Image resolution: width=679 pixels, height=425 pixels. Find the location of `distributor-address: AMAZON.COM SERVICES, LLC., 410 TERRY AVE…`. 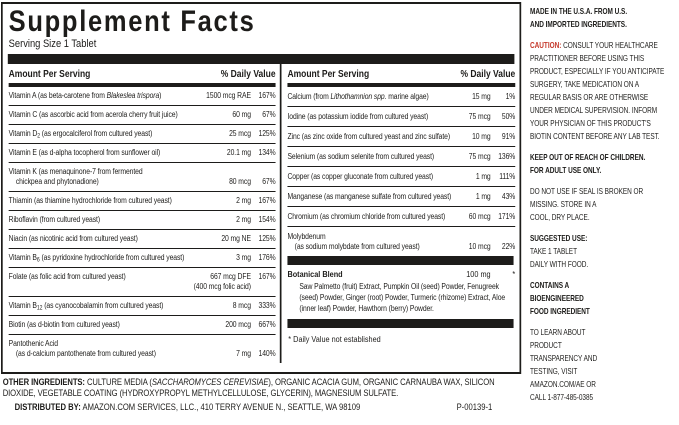

distributor-address: AMAZON.COM SERVICES, LLC., 410 TERRY AVE… is located at coordinates (220, 407).